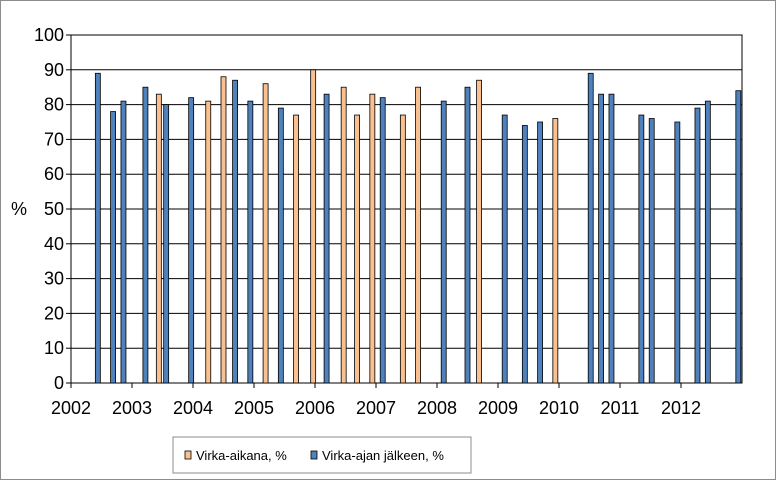 The height and width of the screenshot is (481, 776). Describe the element at coordinates (193, 408) in the screenshot. I see `x-tick-label: 2004` at that location.